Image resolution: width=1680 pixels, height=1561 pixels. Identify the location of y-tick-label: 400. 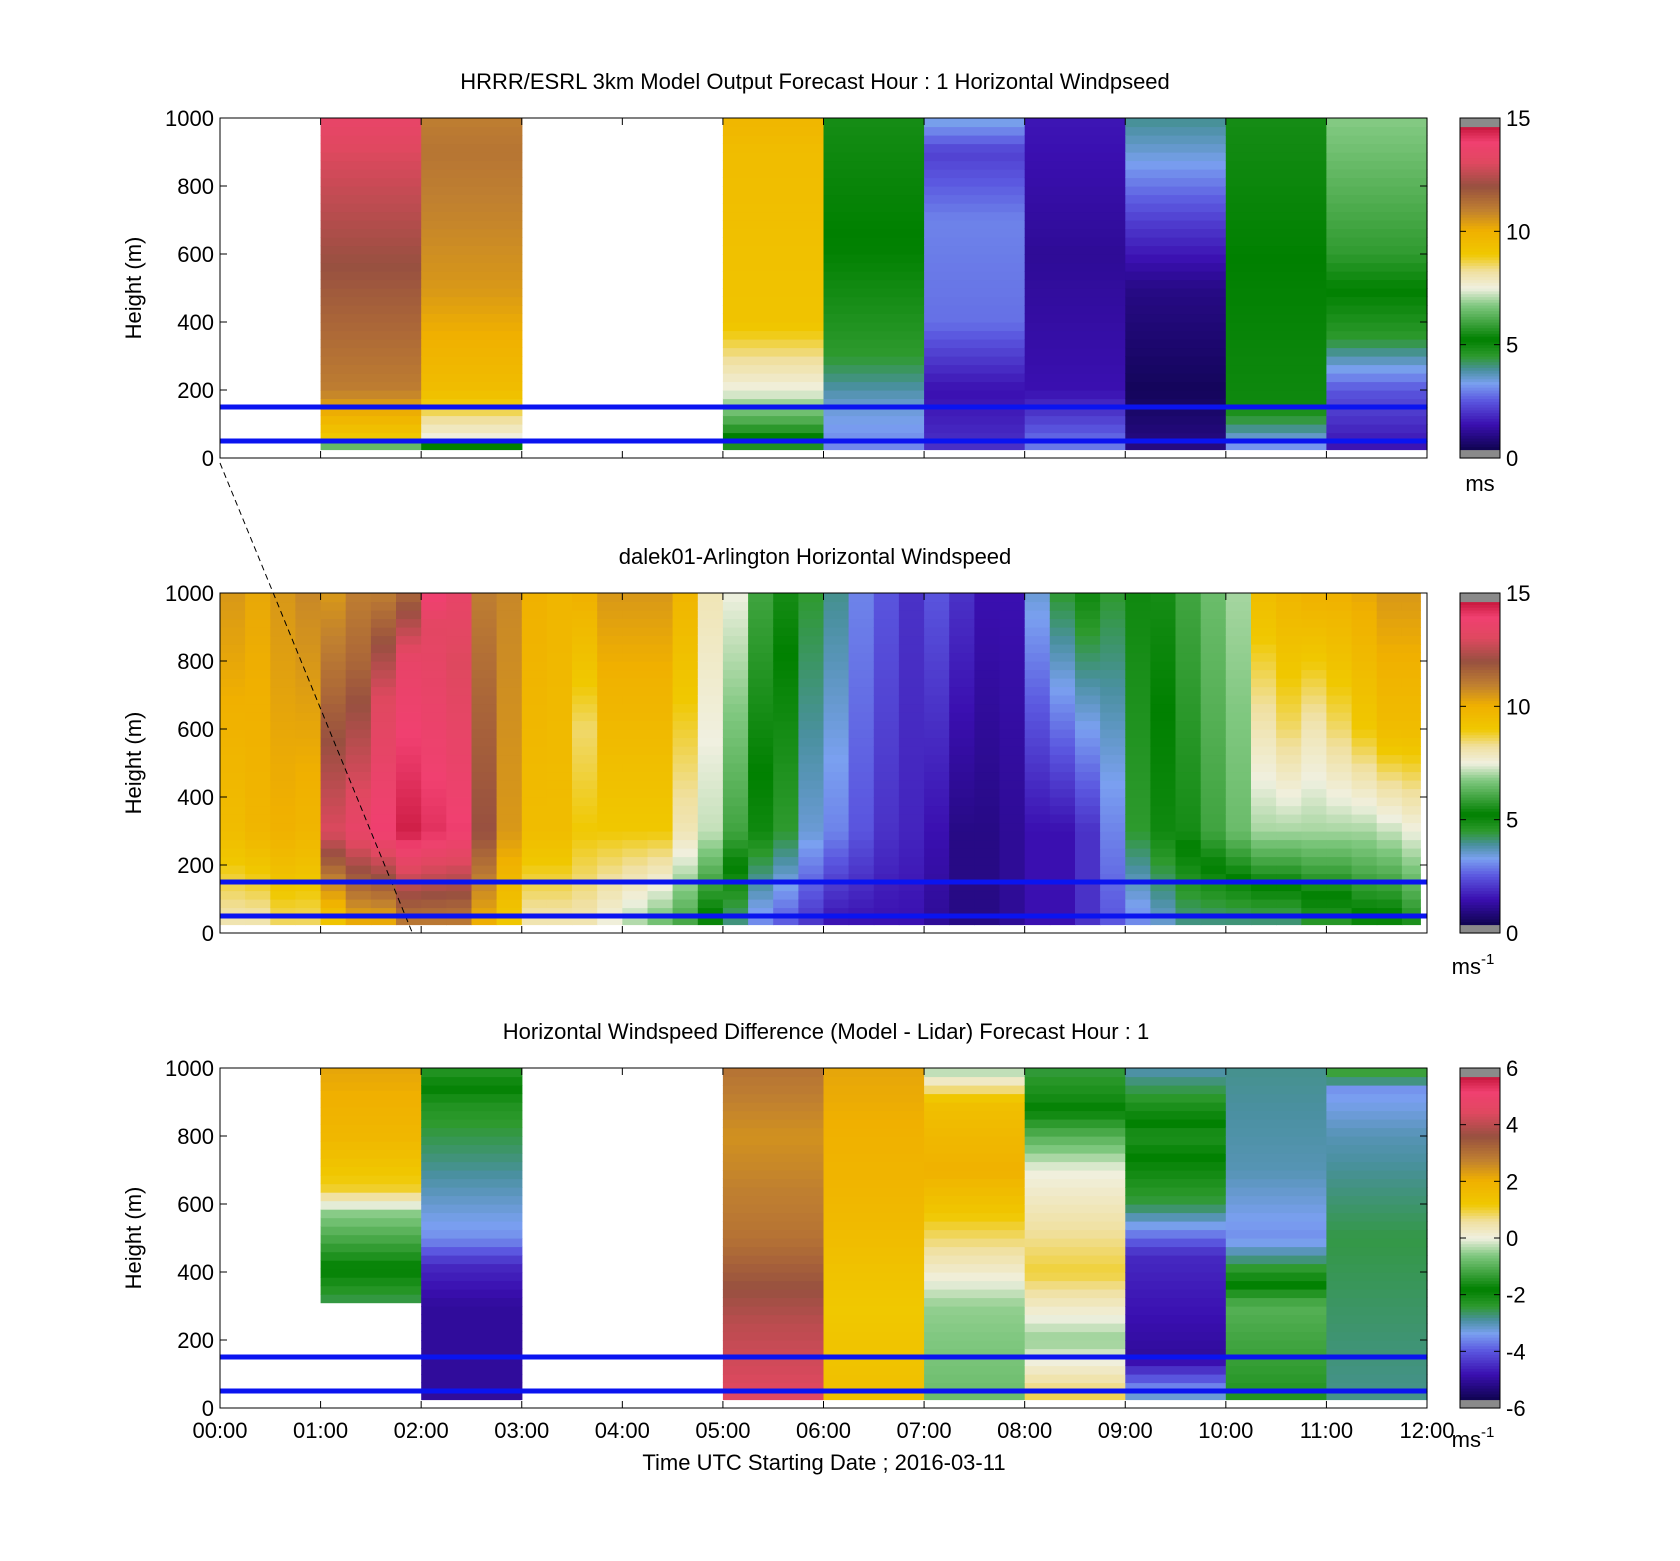
(195, 797).